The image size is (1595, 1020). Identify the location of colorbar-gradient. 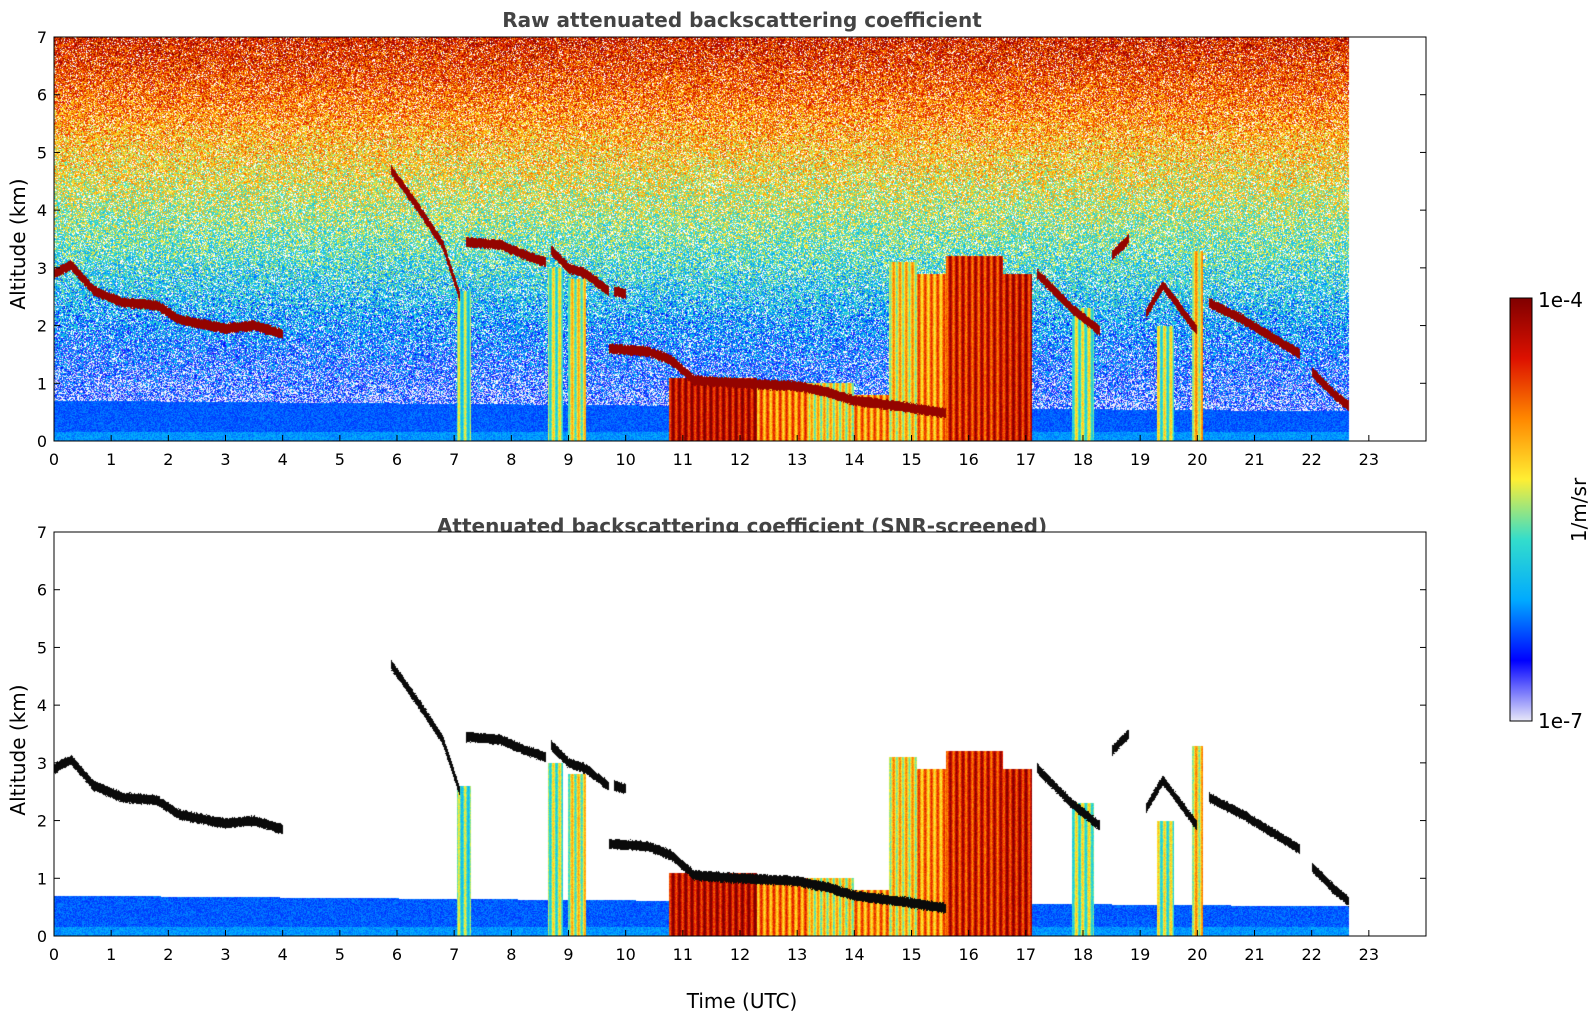
(1521, 509).